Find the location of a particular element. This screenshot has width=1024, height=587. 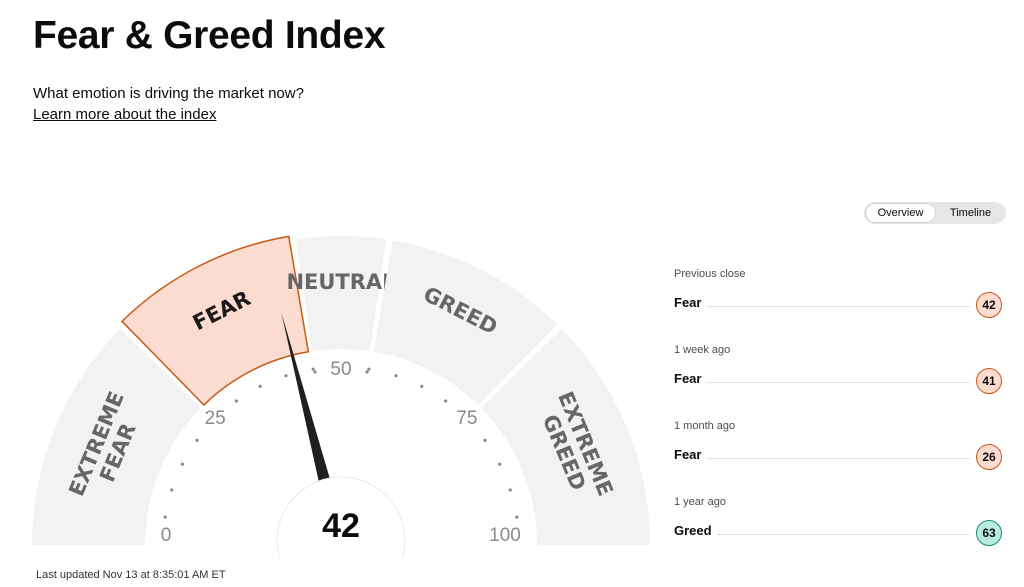

last-updated-text: Last updated Nov 13 at 8:35:01 AM ET is located at coordinates (131, 575).